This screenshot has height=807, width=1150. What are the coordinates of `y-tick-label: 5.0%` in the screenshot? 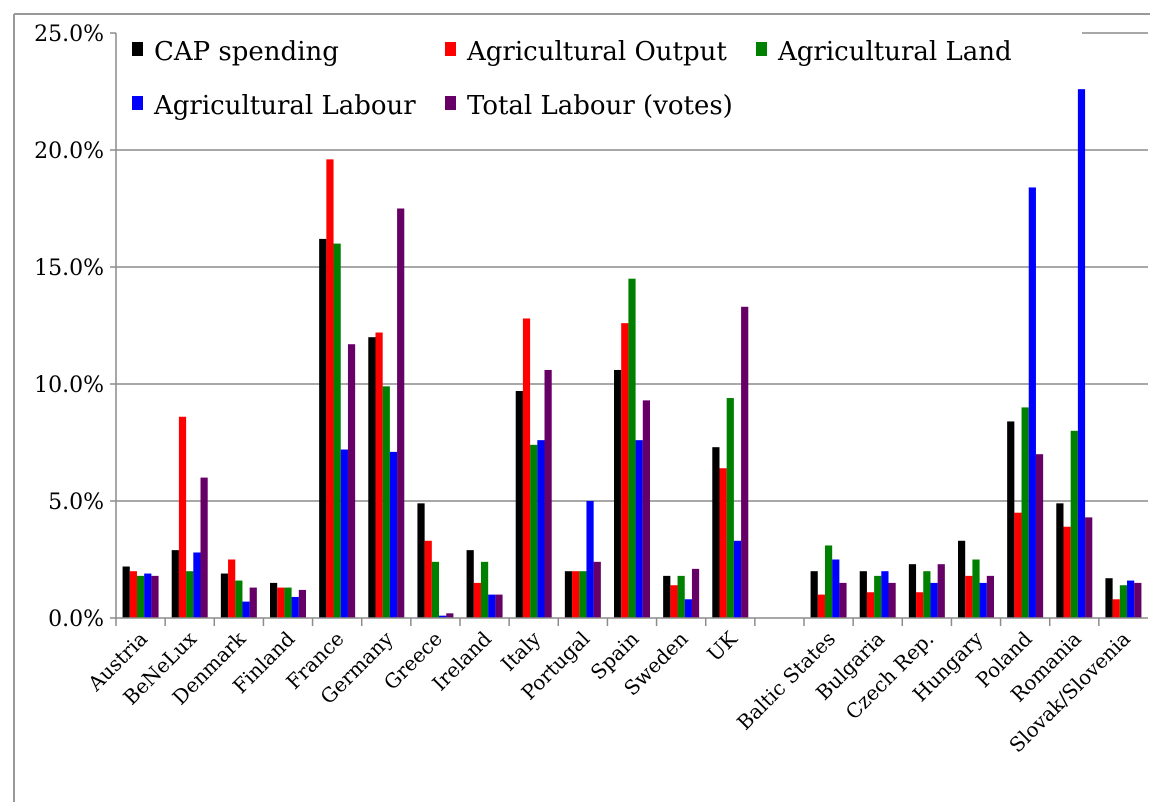 It's located at (76, 502).